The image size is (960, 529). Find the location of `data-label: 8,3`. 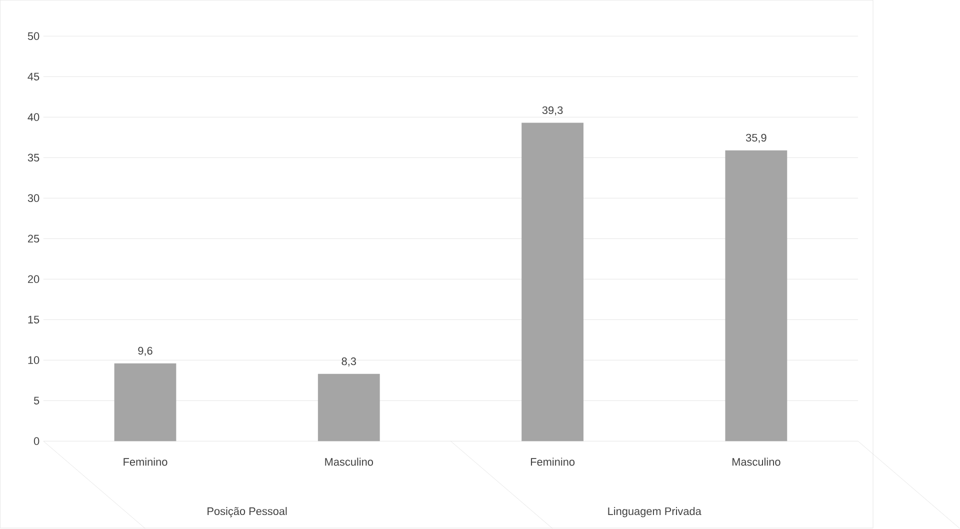

data-label: 8,3 is located at coordinates (349, 362).